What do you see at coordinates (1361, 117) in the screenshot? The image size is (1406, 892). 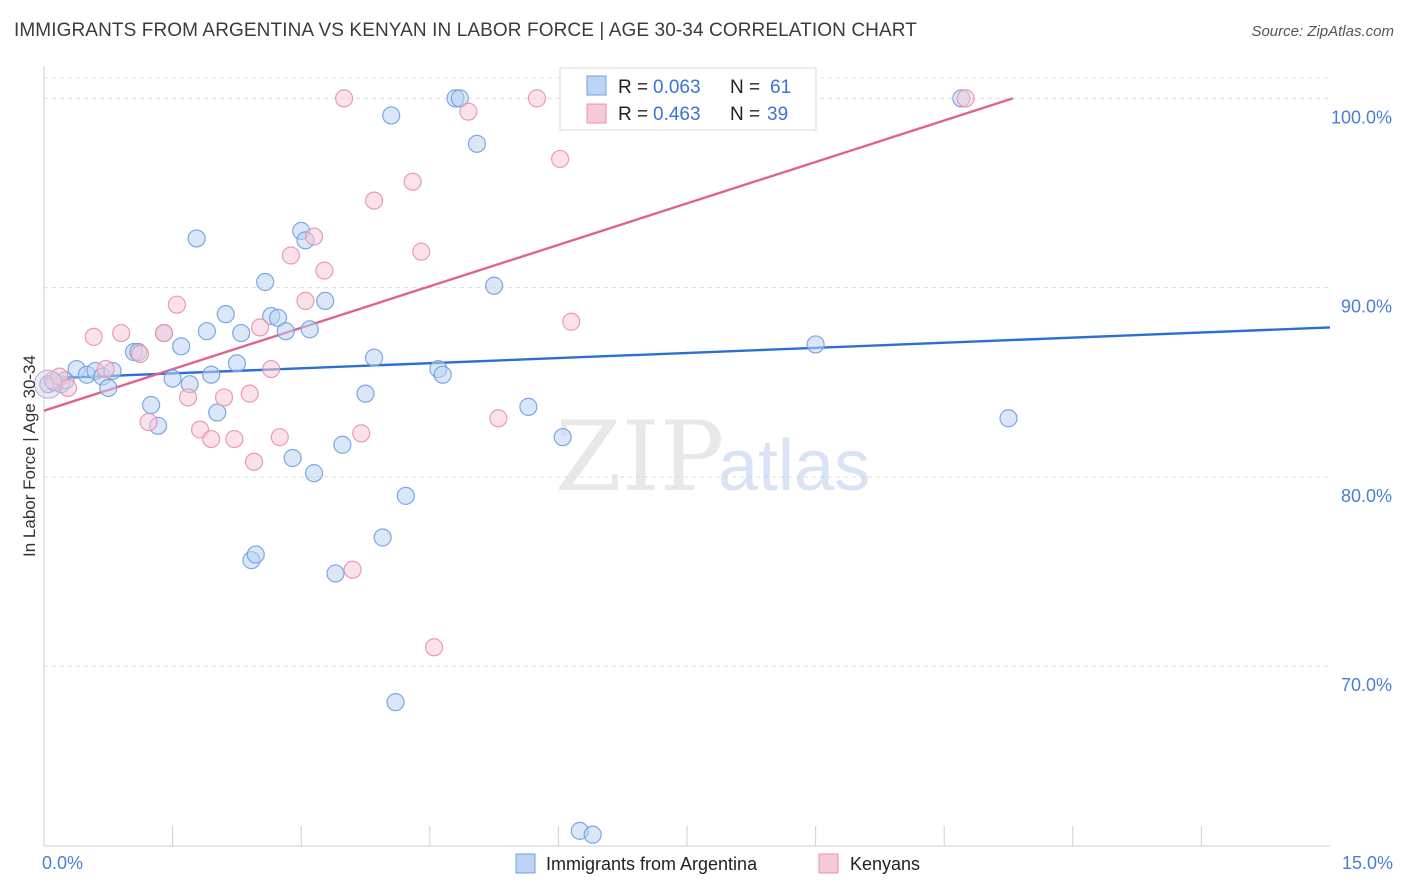 I see `y-tick-label-0: 100.0%` at bounding box center [1361, 117].